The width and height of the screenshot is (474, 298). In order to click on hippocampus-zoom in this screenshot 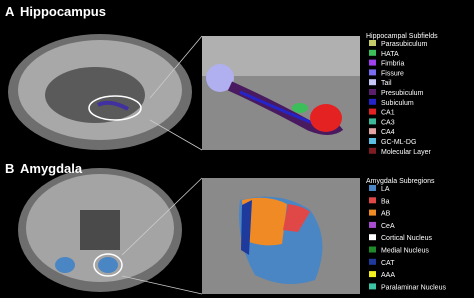, I will do `click(281, 93)`.